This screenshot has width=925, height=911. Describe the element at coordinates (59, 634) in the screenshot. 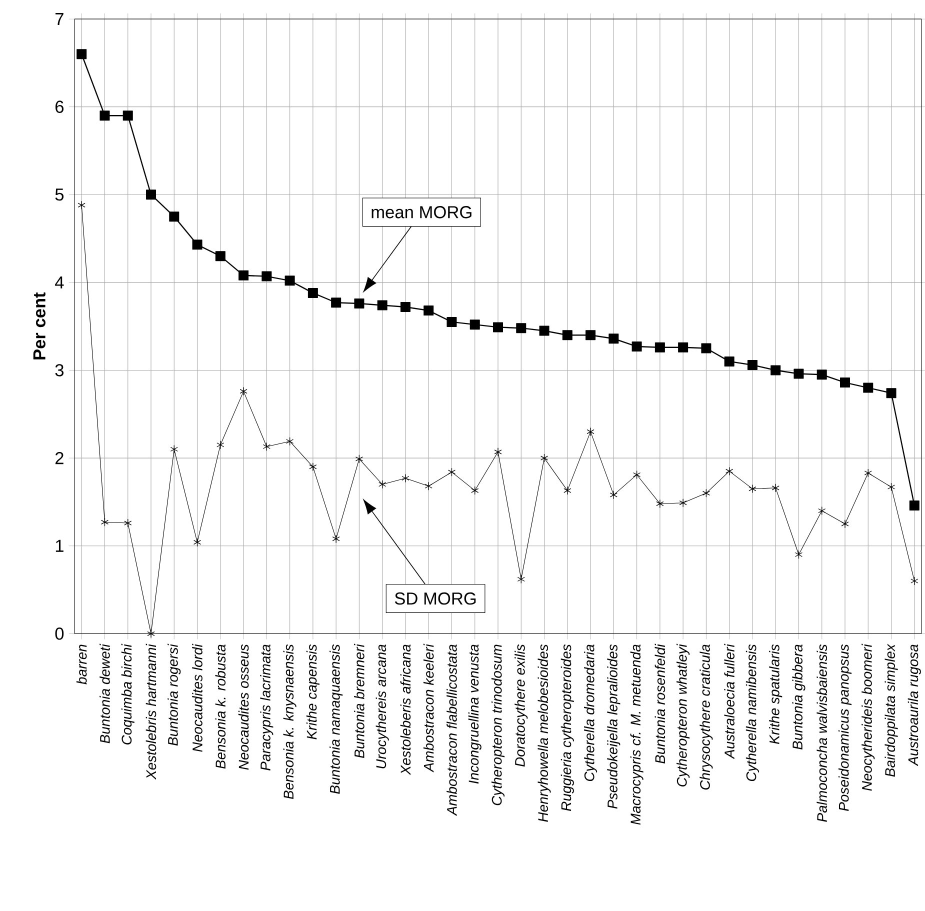

I see `y-tick-label: 0` at that location.